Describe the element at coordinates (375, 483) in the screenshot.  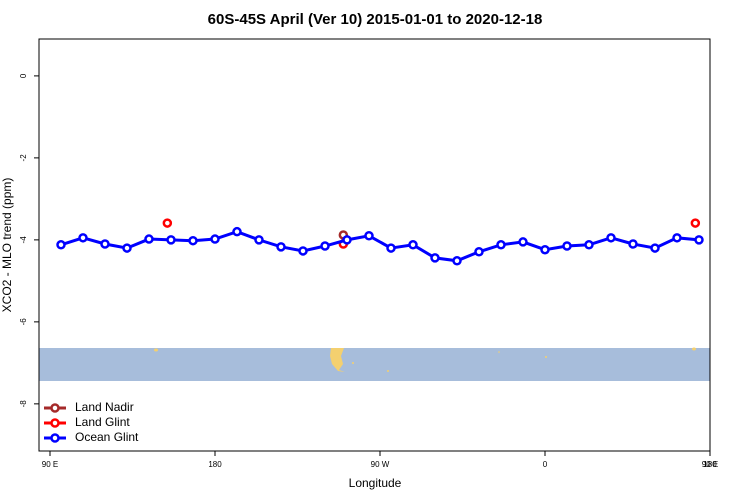
I see `x-axis-label: Longitude` at that location.